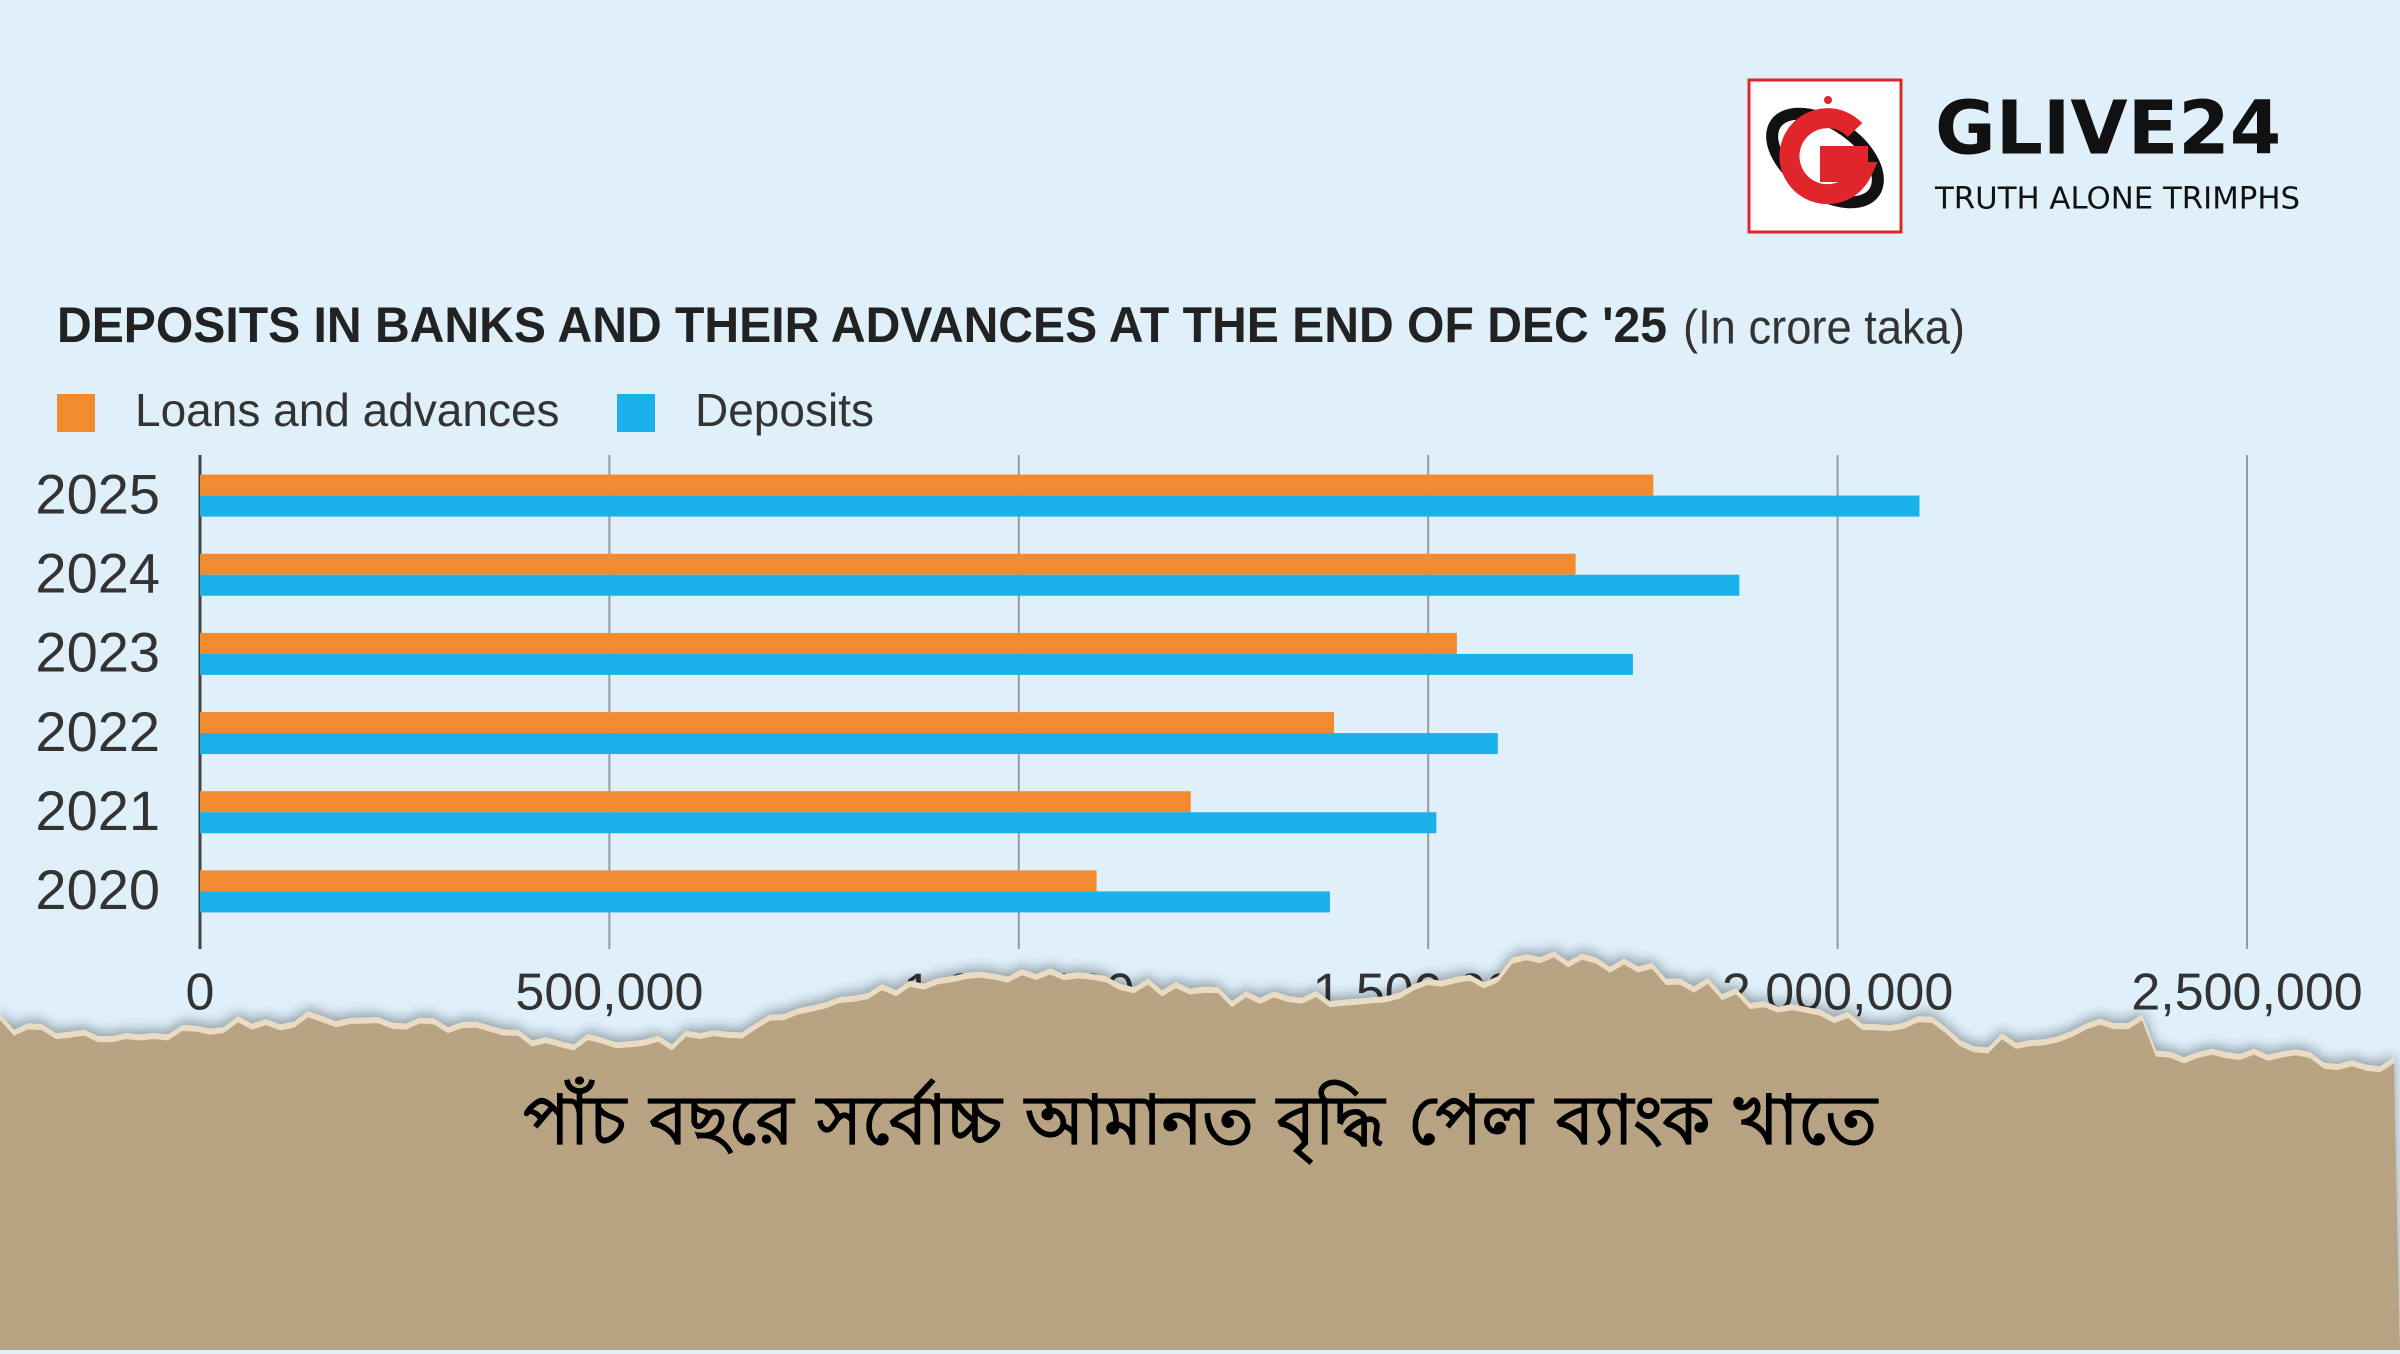 Image resolution: width=2400 pixels, height=1354 pixels. I want to click on x-tick-label: 2,500,000, so click(2246, 993).